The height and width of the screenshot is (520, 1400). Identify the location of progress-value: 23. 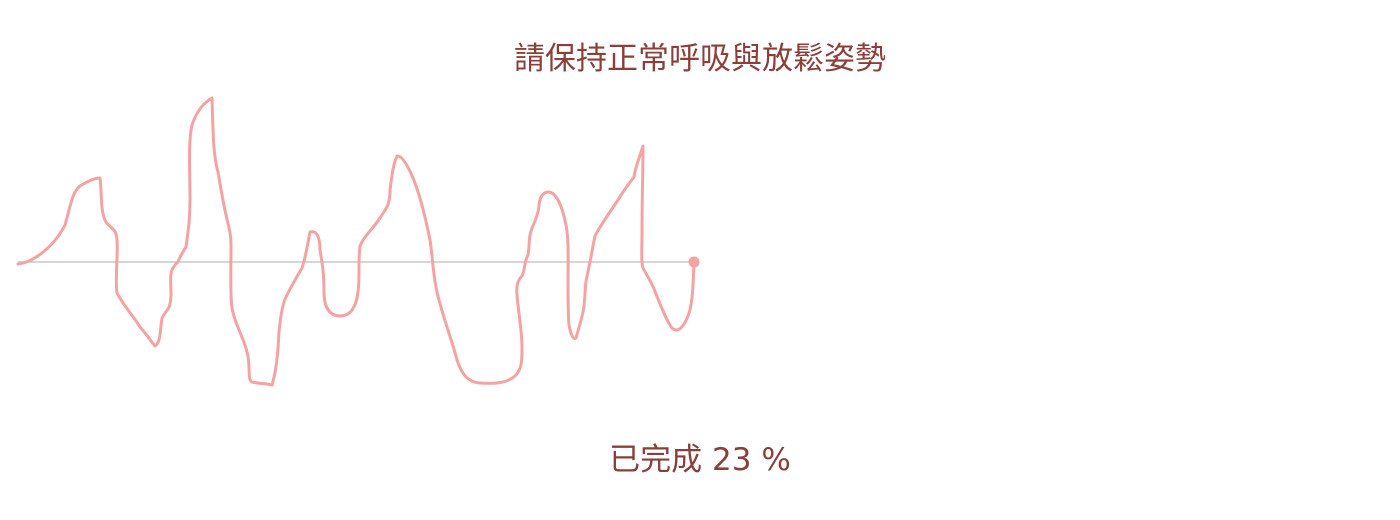
(732, 460).